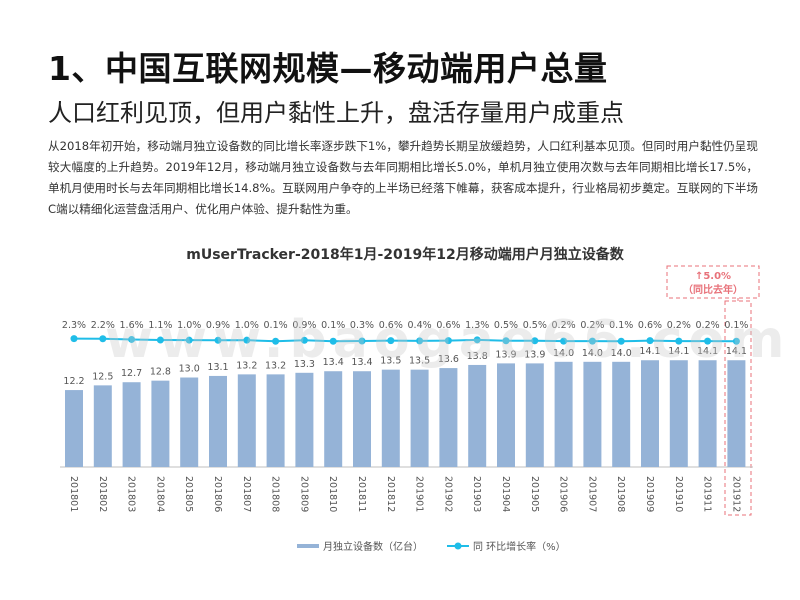 This screenshot has height=600, width=800. Describe the element at coordinates (708, 325) in the screenshot. I see `rate-label-201911: 0.2%` at that location.